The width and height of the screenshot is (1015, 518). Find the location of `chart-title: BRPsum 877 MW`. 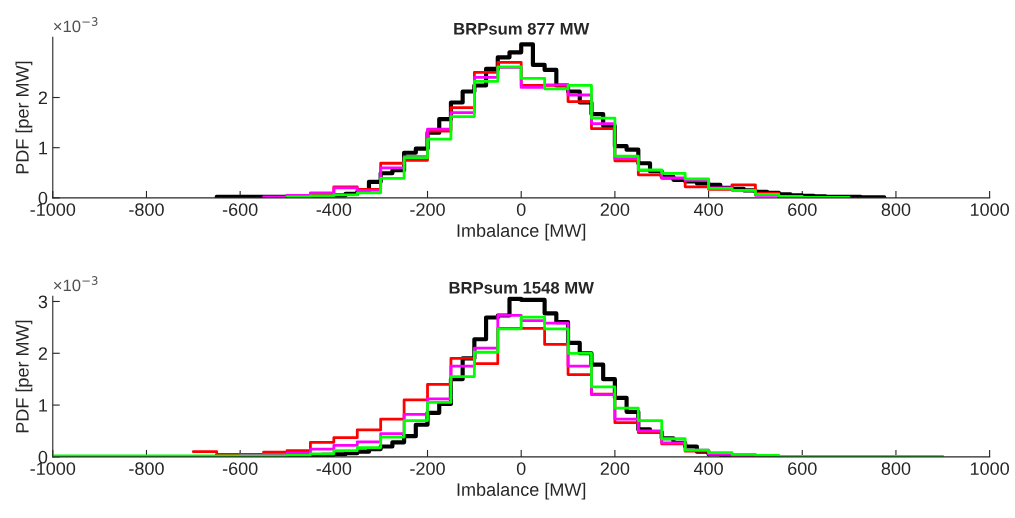

chart-title: BRPsum 877 MW is located at coordinates (522, 28).